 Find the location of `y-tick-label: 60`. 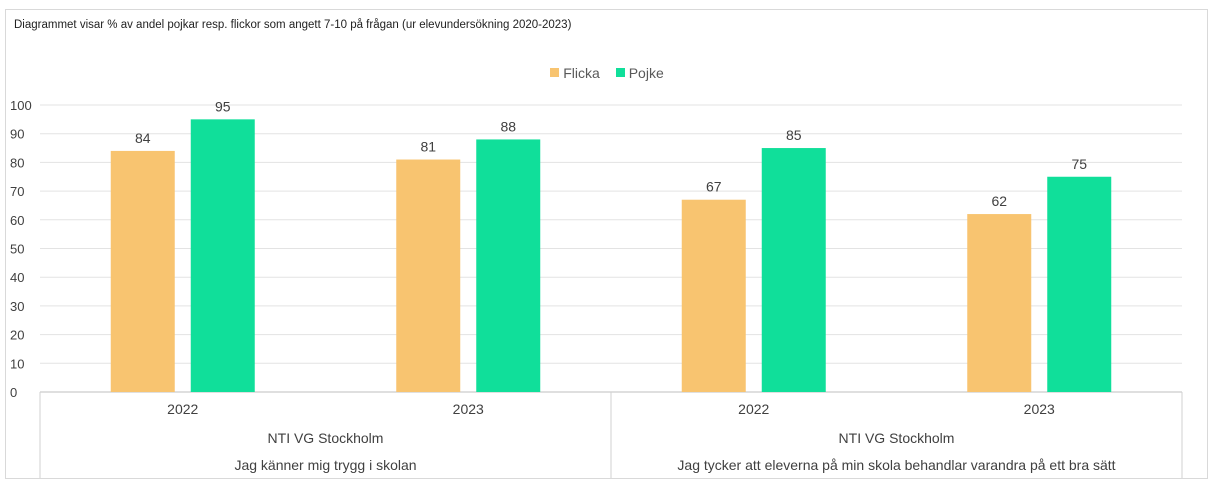

y-tick-label: 60 is located at coordinates (17, 220).